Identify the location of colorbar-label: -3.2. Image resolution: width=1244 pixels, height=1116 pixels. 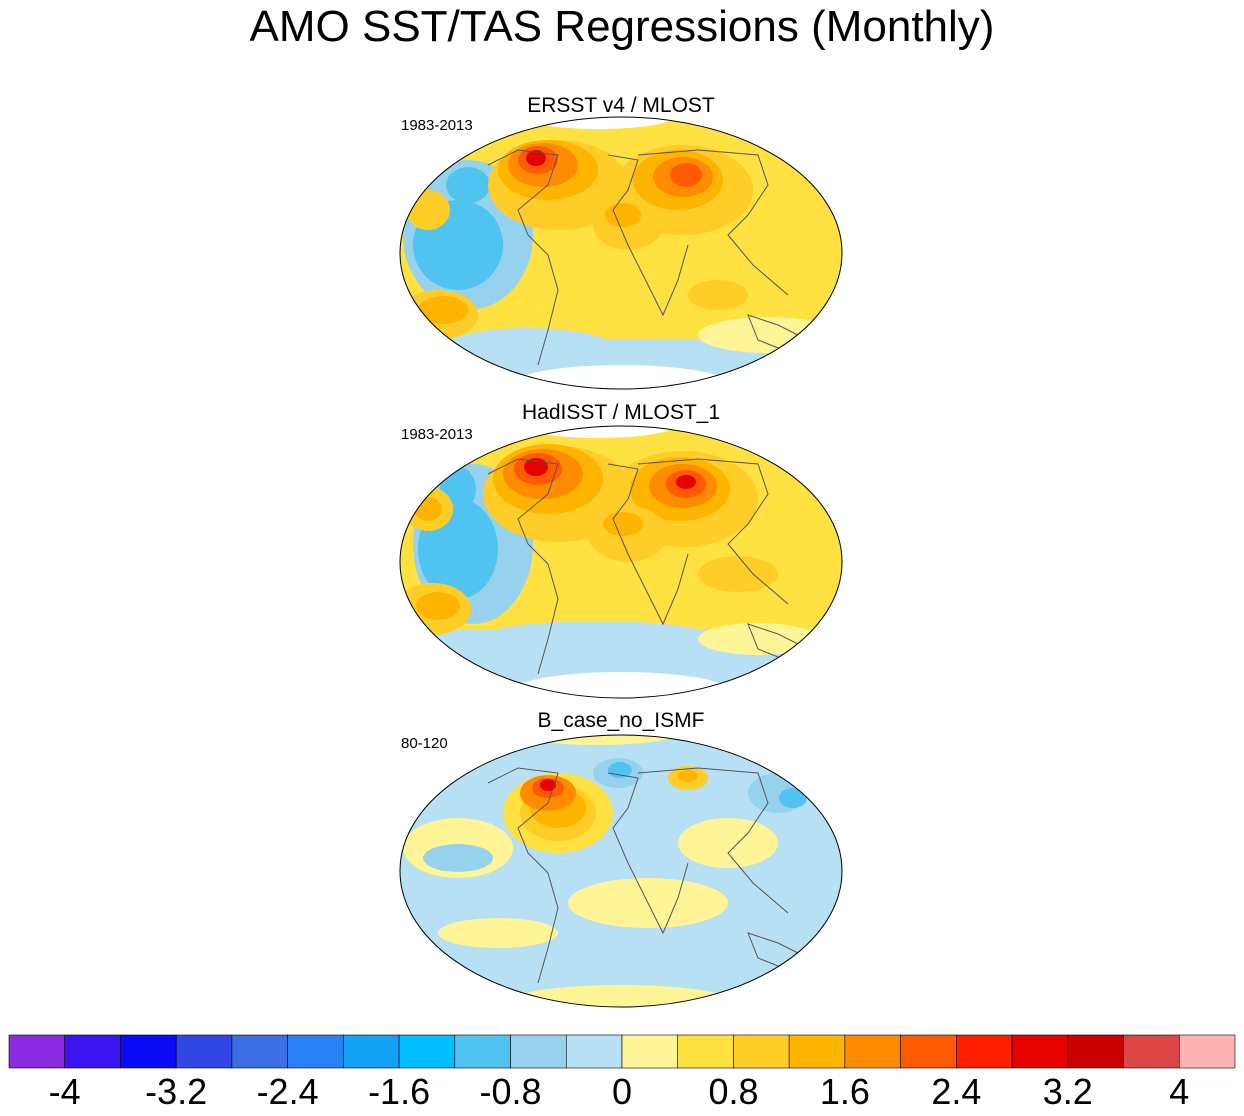
(176, 1091).